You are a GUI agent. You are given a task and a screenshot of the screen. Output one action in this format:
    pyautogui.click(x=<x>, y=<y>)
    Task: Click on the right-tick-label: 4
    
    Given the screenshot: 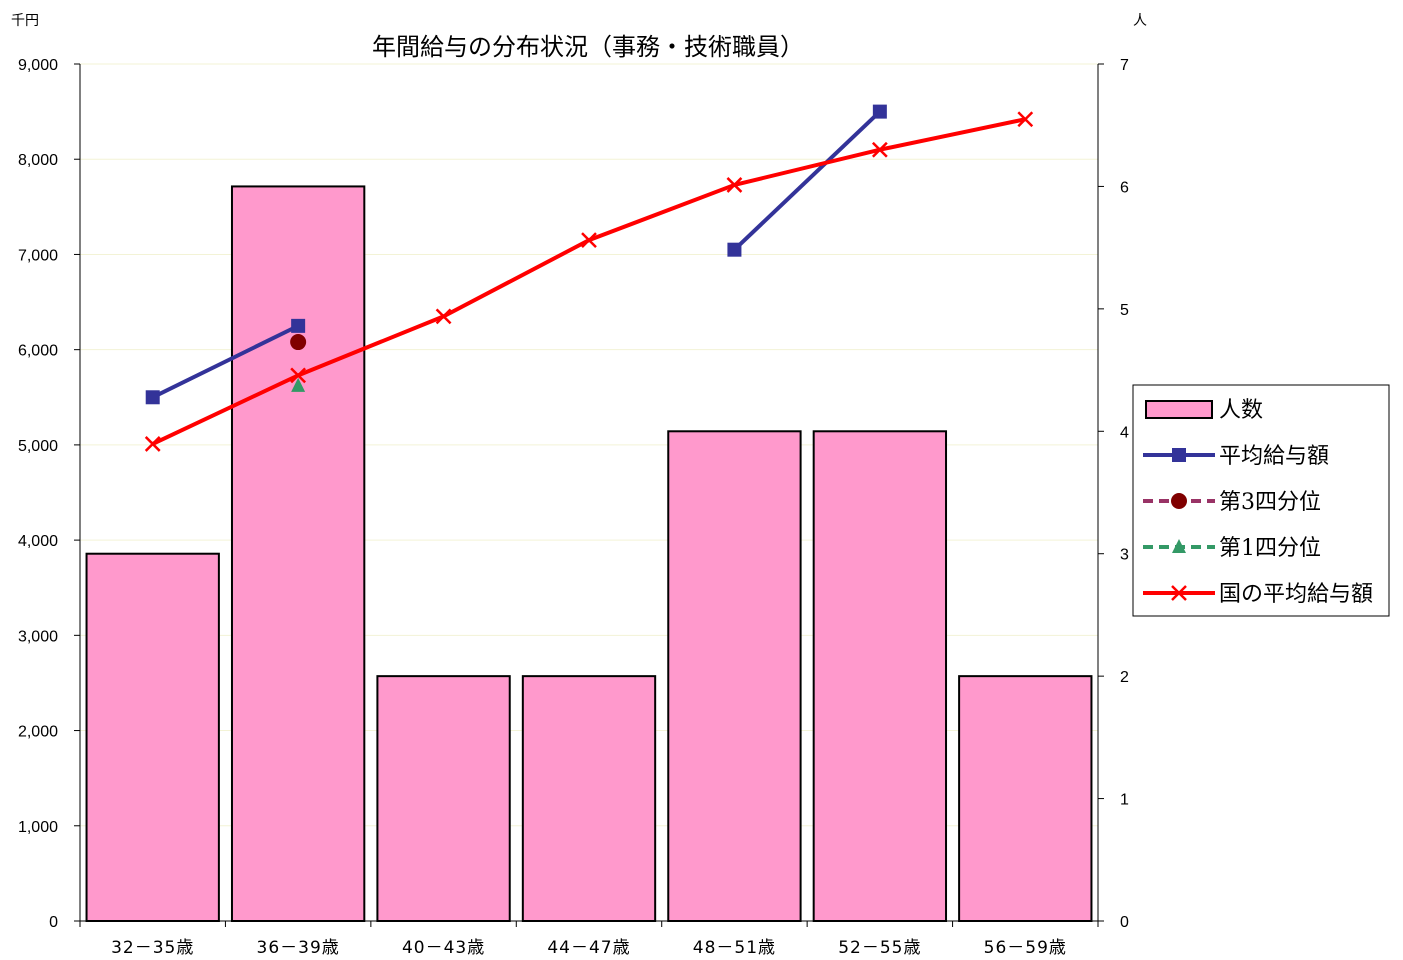 What is the action you would take?
    pyautogui.click(x=1124, y=432)
    